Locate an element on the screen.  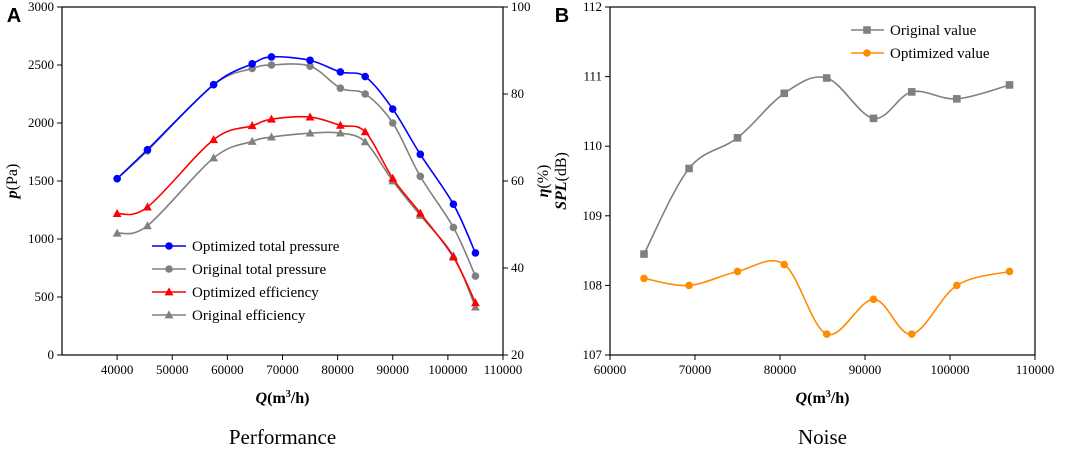
y-right-tick-label-a: 40 is located at coordinates (517, 267).